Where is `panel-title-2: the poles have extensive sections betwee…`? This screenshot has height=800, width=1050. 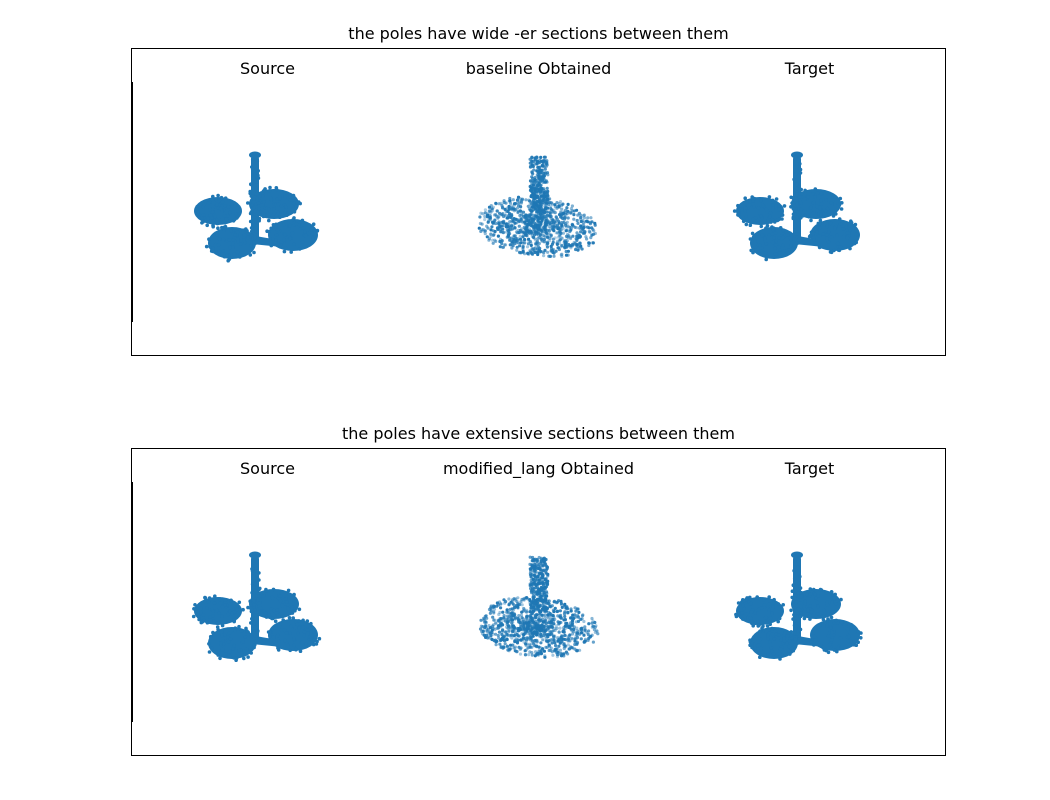
panel-title-2: the poles have extensive sections betwee… is located at coordinates (538, 433).